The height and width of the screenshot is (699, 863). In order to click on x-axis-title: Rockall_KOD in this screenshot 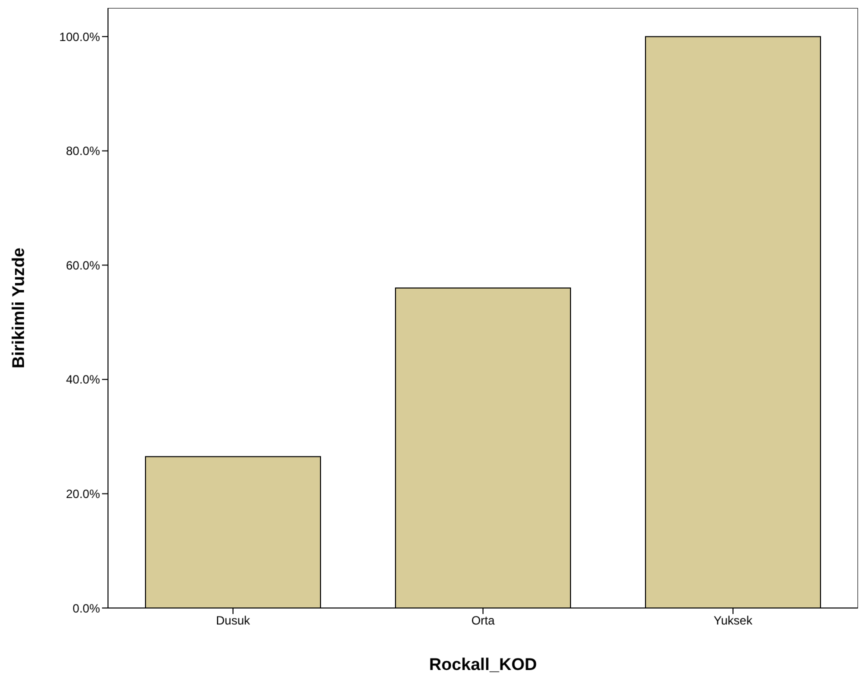, I will do `click(483, 664)`.